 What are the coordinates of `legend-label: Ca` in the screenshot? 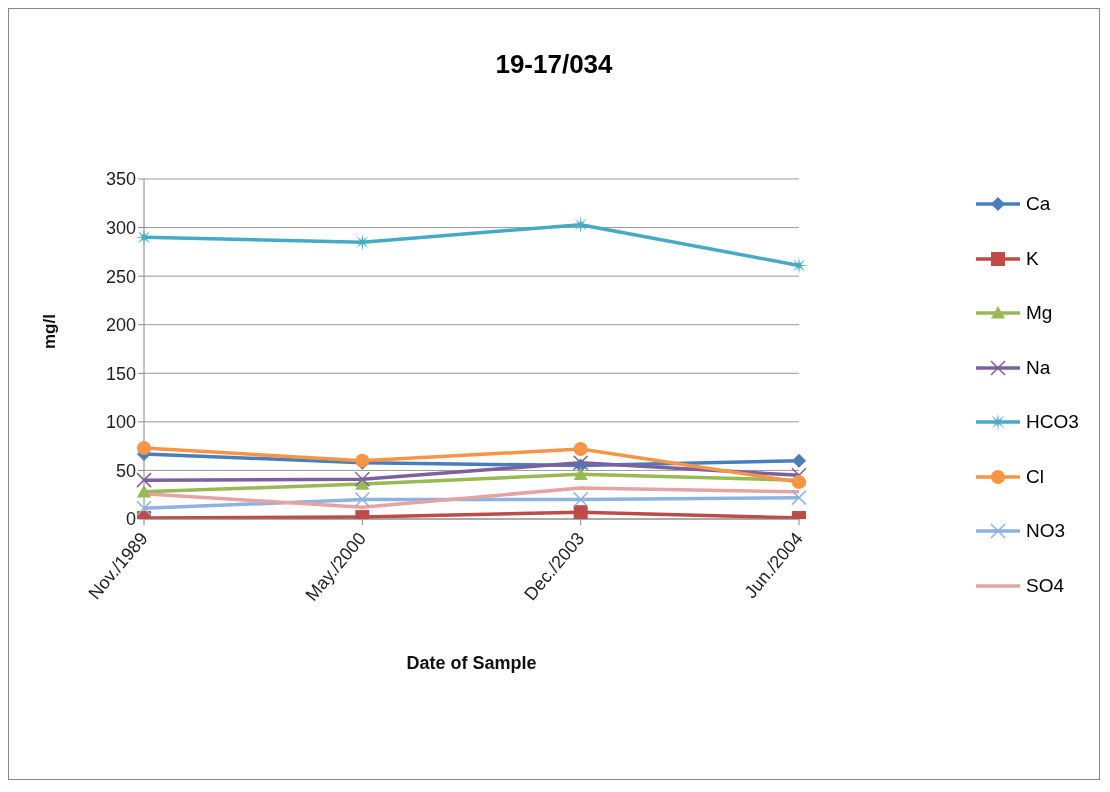 It's located at (1038, 204).